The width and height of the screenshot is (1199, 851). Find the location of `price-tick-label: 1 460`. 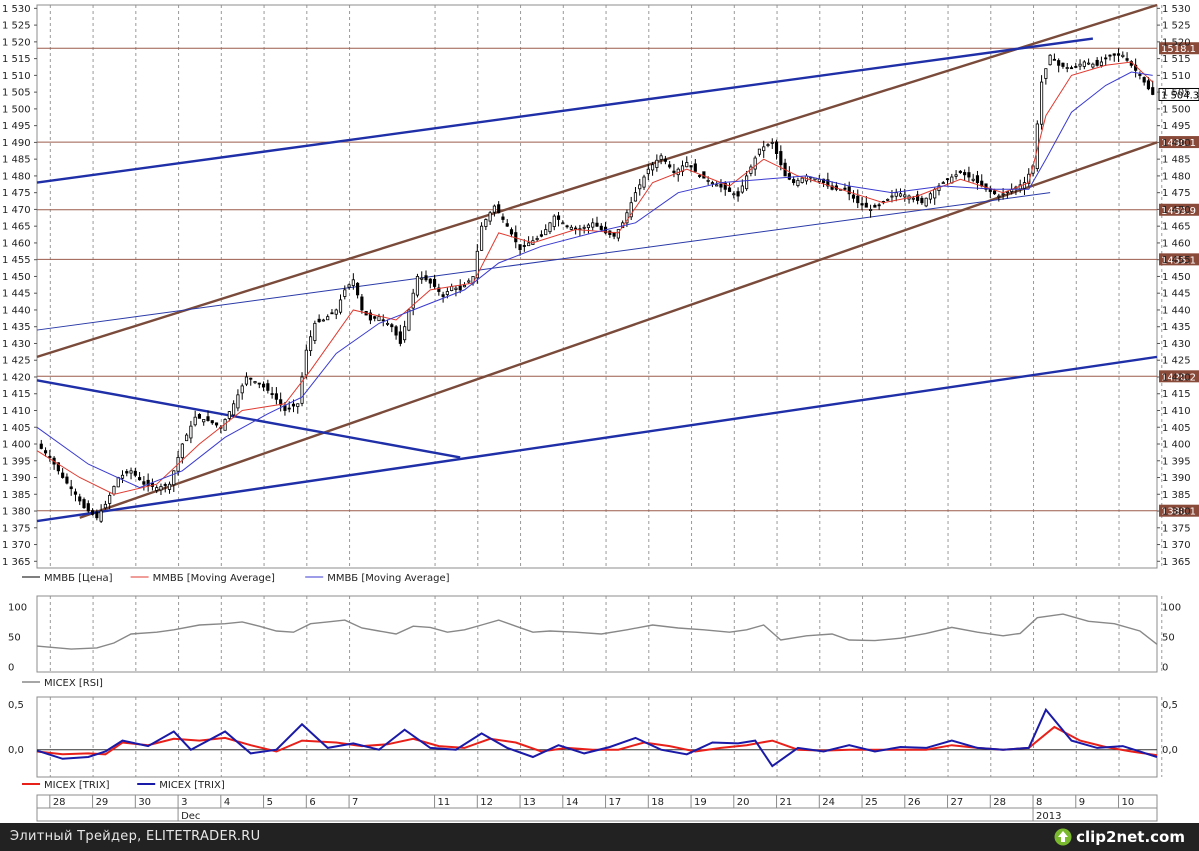

price-tick-label: 1 460 is located at coordinates (16, 243).